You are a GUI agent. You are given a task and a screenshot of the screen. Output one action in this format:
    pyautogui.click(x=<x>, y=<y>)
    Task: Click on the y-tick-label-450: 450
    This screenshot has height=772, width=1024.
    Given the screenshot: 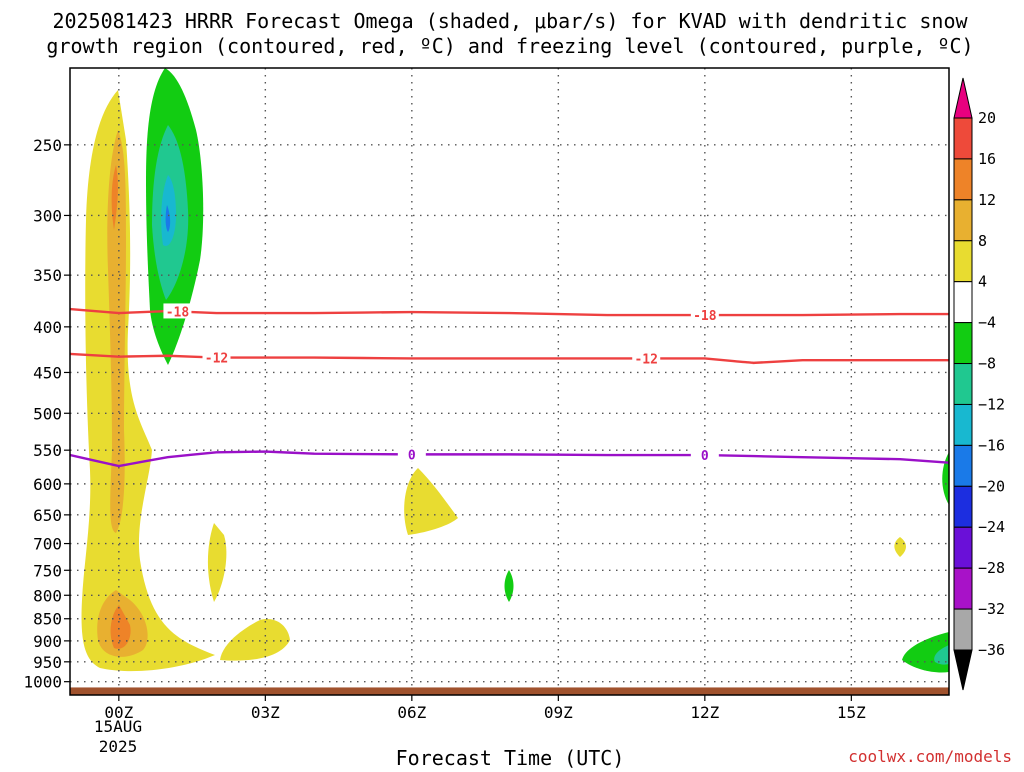 What is the action you would take?
    pyautogui.click(x=47, y=372)
    